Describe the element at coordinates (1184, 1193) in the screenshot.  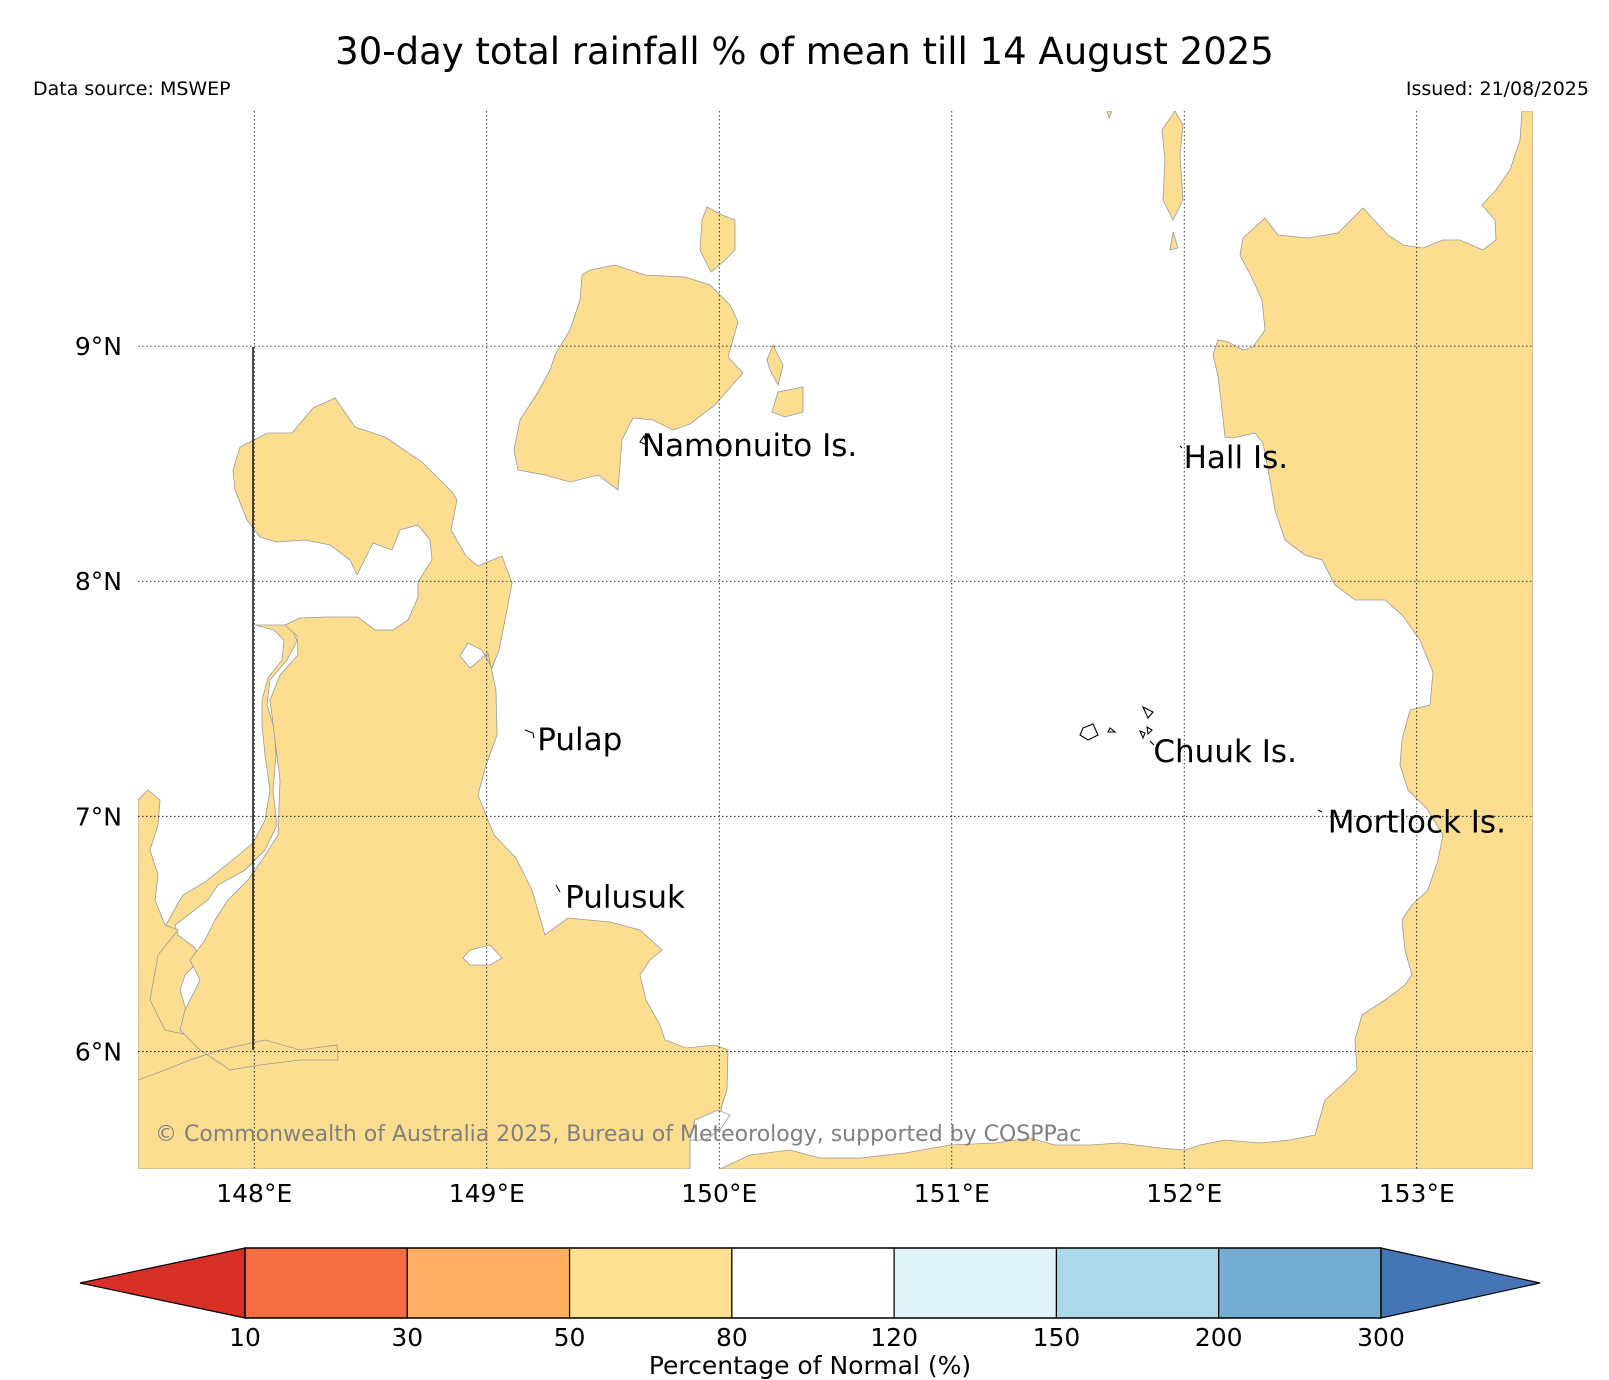
I see `lon-tick-label: 152°E` at that location.